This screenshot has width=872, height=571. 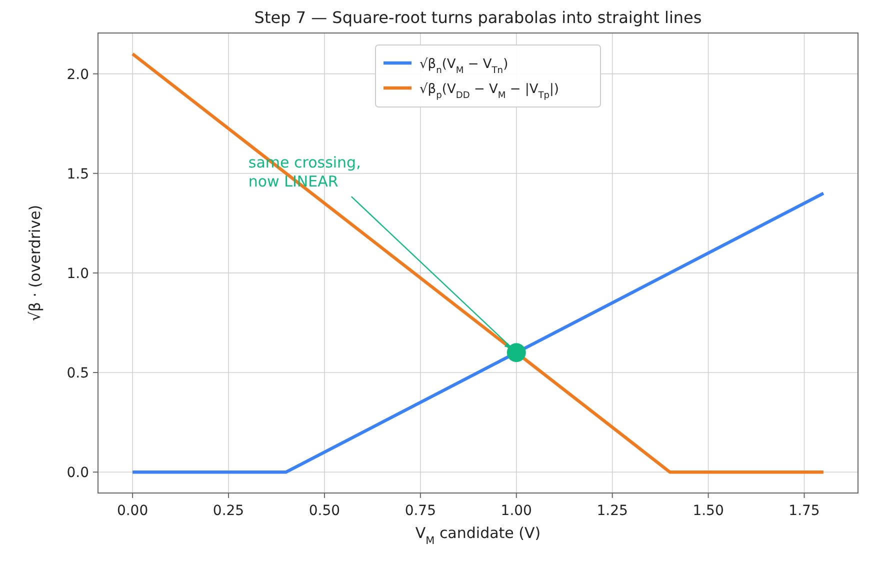 What do you see at coordinates (489, 91) in the screenshot?
I see `text: √β$_{p}$(V$_{DD}$ − V$_{M}$ − |V$_{Tp}$|)` at bounding box center [489, 91].